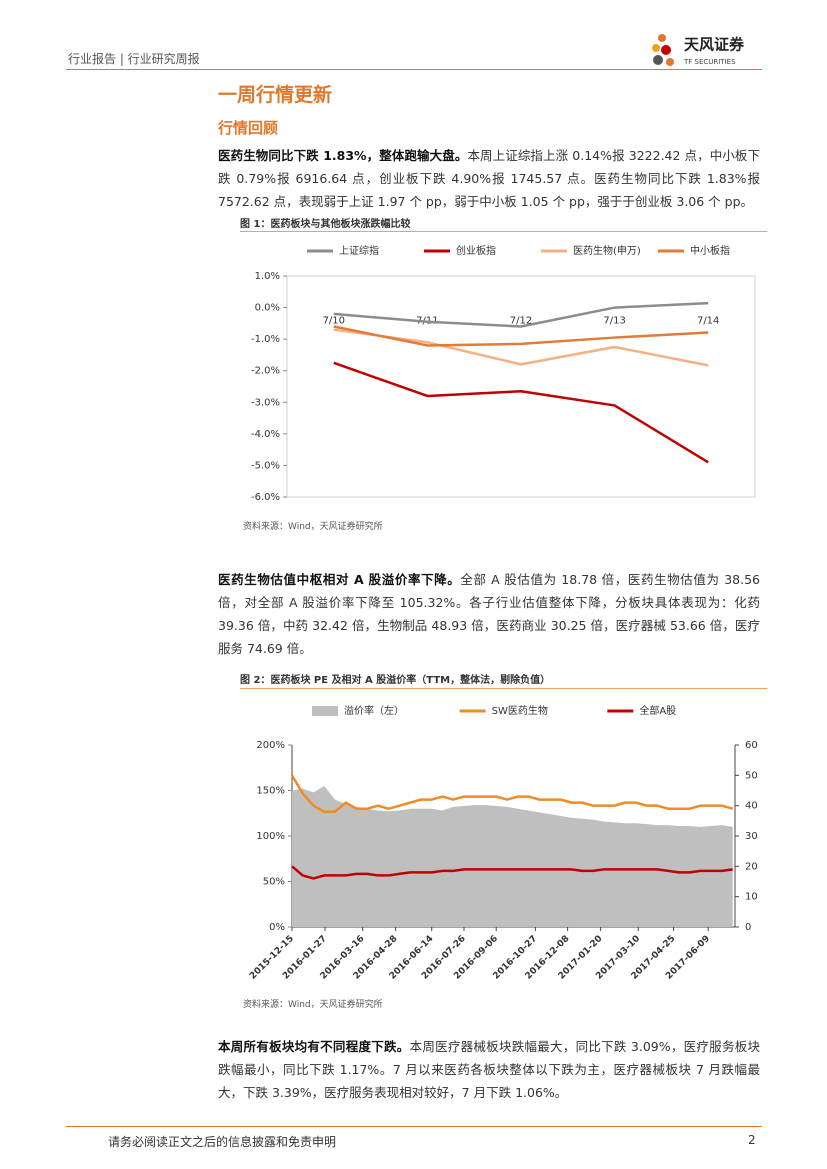  What do you see at coordinates (714, 45) in the screenshot?
I see `logo-cn: 天风证券` at bounding box center [714, 45].